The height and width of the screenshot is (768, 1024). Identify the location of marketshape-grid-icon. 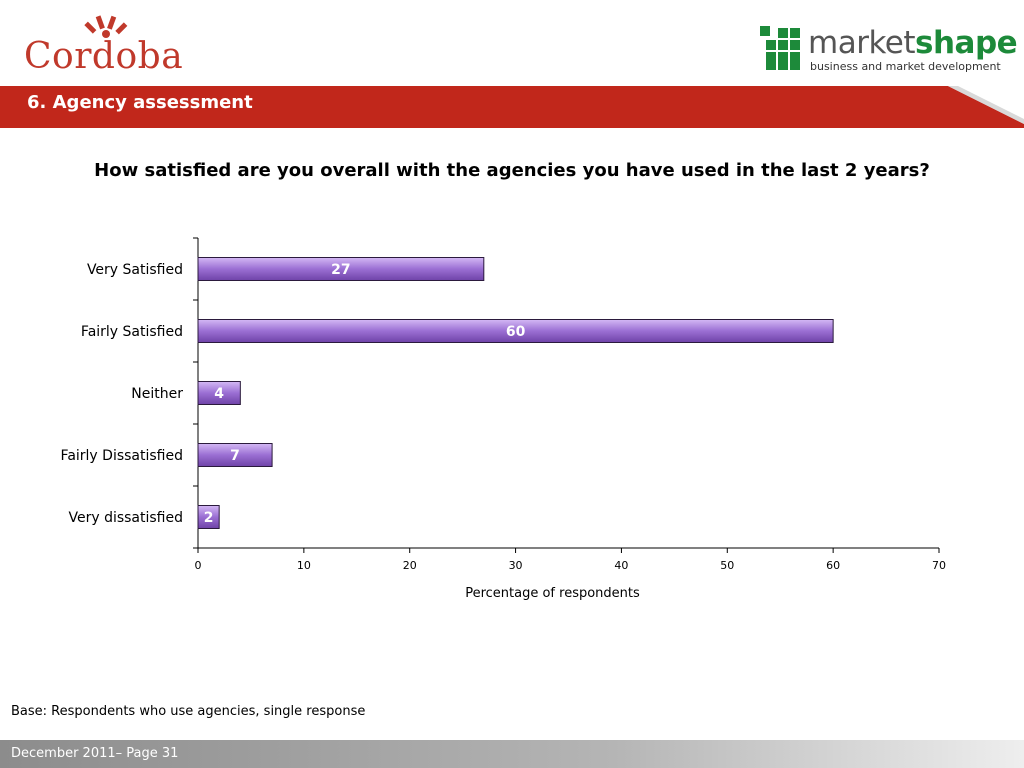
(780, 48).